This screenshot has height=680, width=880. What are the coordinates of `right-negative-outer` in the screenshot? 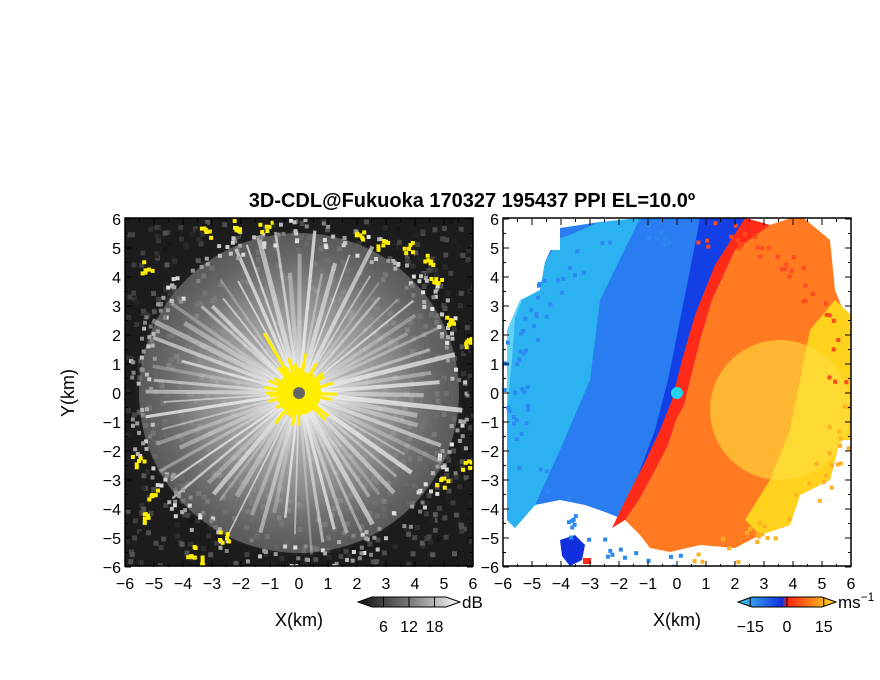 It's located at (573, 373).